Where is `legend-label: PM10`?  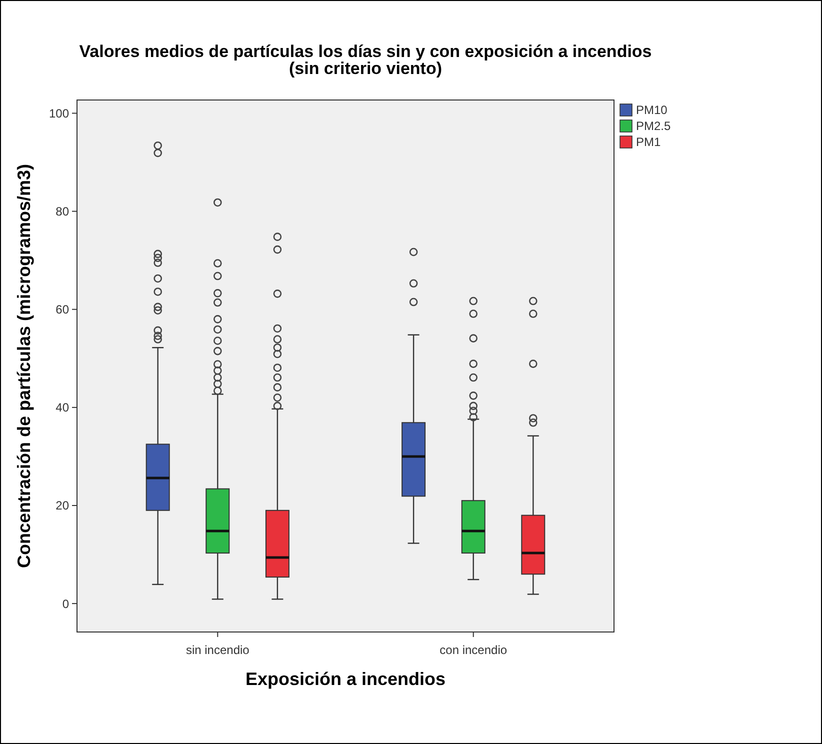 legend-label: PM10 is located at coordinates (652, 110).